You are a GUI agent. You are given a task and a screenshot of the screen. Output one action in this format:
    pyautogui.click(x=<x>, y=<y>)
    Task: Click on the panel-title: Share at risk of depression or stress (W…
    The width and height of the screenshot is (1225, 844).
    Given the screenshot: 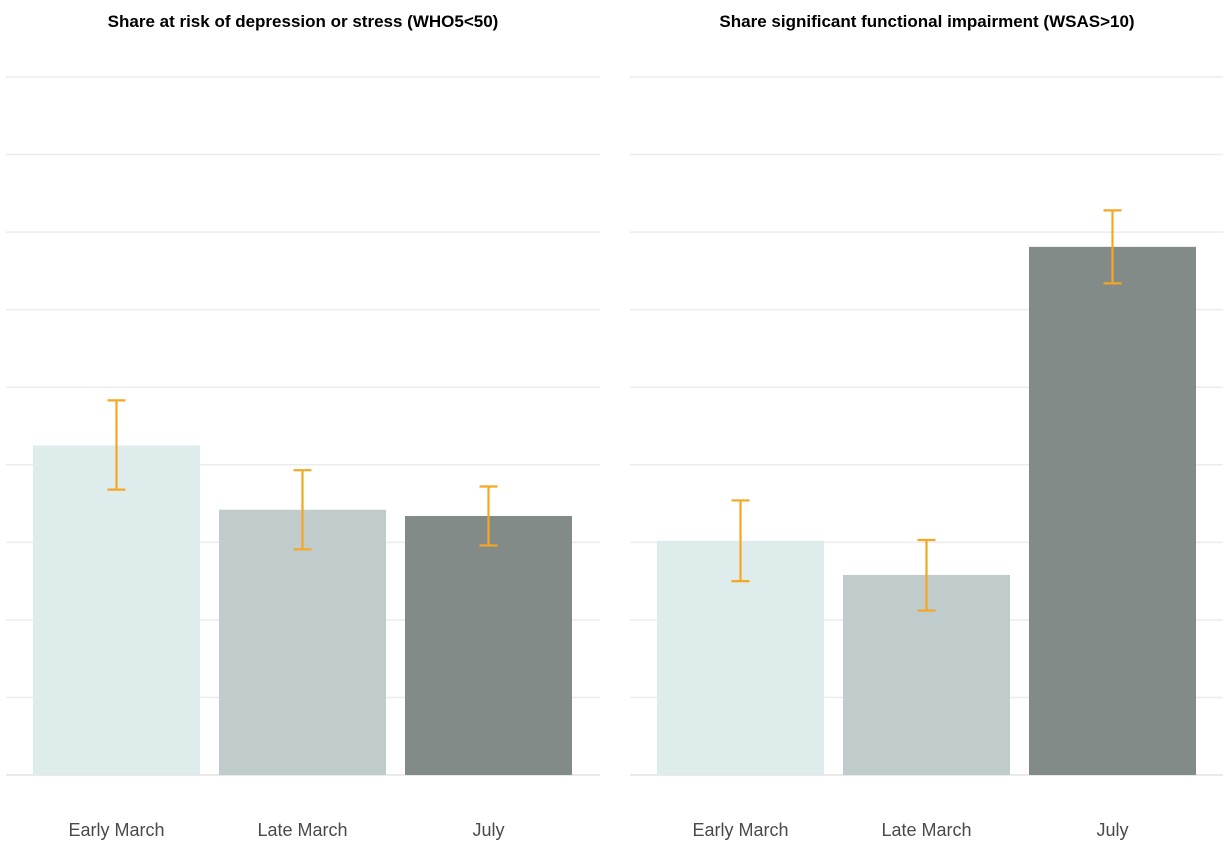 What is the action you would take?
    pyautogui.click(x=303, y=21)
    